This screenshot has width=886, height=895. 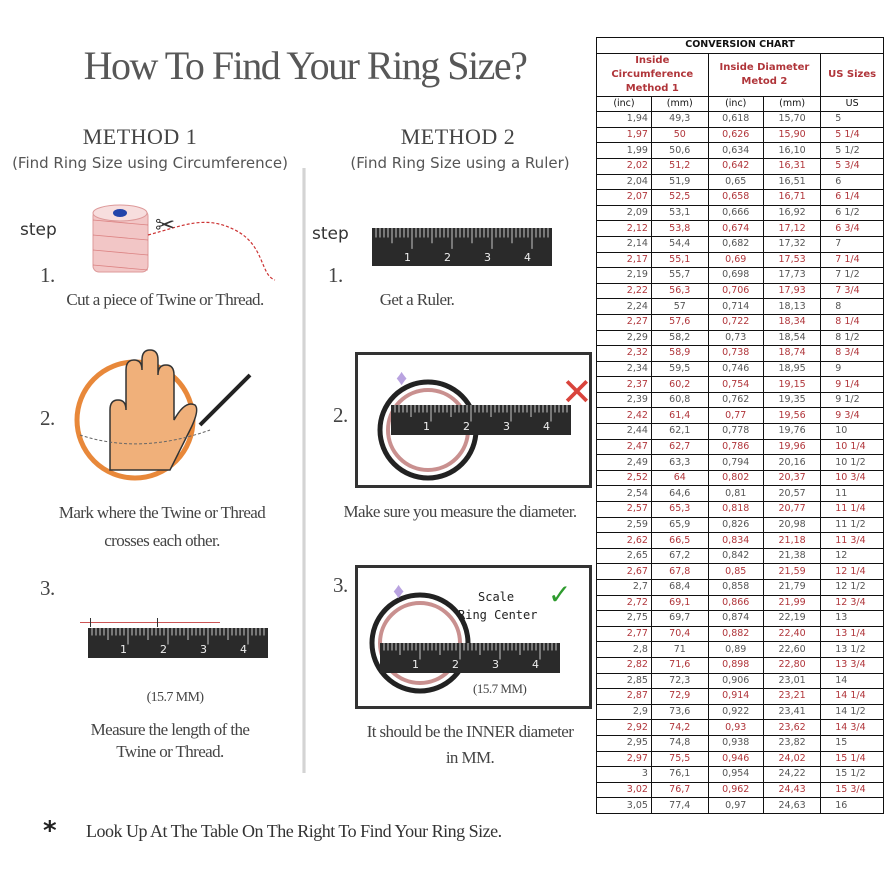 What do you see at coordinates (163, 415) in the screenshot?
I see `hand-mark-icon` at bounding box center [163, 415].